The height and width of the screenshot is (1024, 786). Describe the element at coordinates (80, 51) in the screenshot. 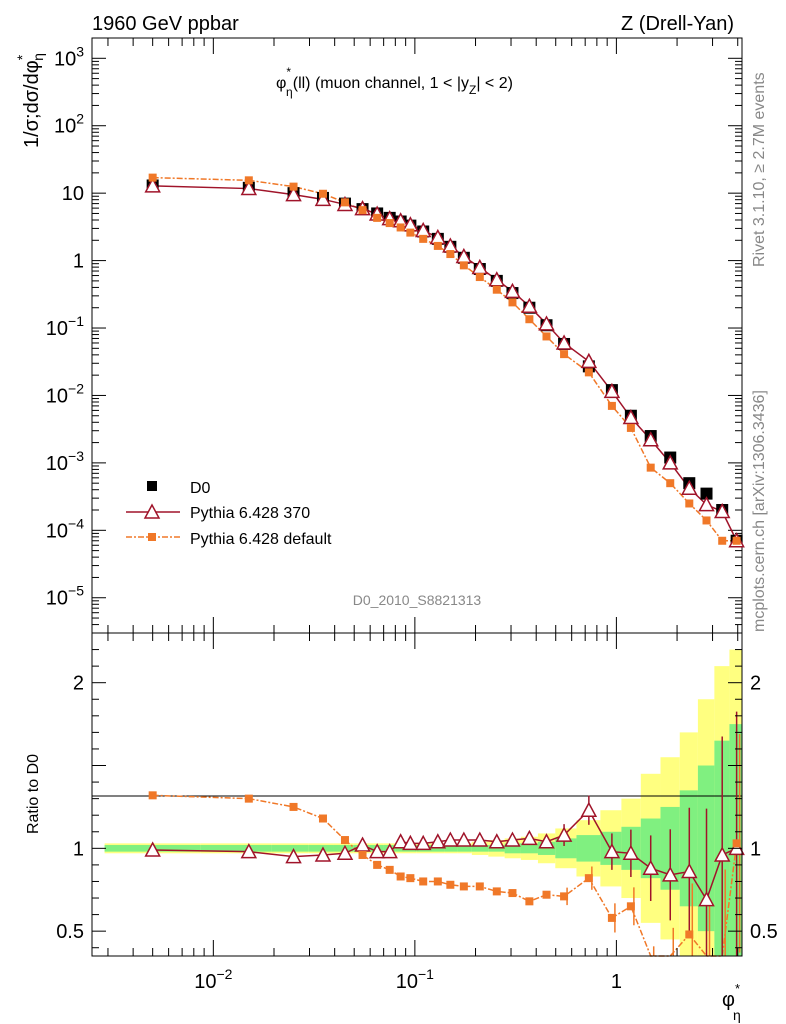

I see `main-ytick-label-part-1: 3` at that location.